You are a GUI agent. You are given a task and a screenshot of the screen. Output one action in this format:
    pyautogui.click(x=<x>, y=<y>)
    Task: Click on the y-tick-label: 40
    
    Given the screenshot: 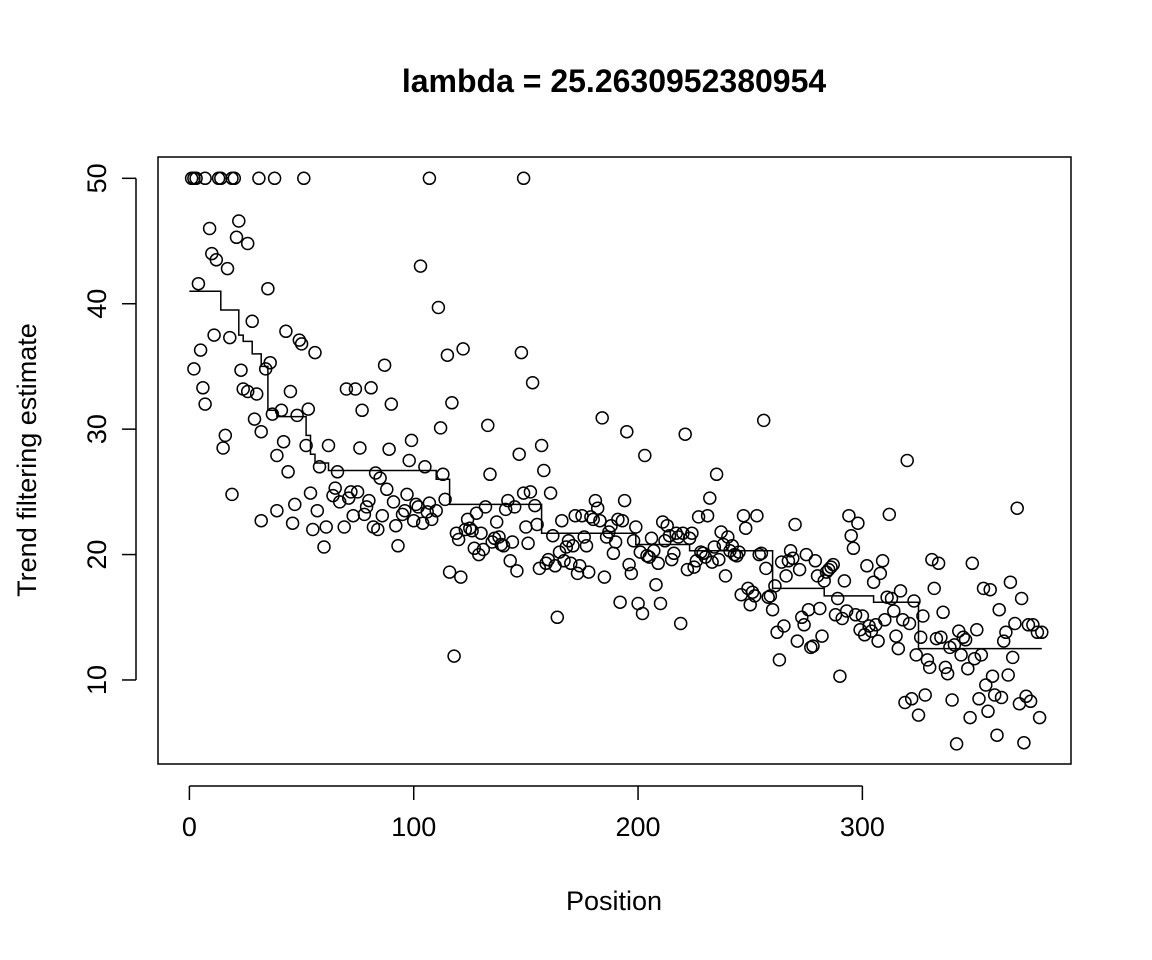 What is the action you would take?
    pyautogui.click(x=97, y=304)
    